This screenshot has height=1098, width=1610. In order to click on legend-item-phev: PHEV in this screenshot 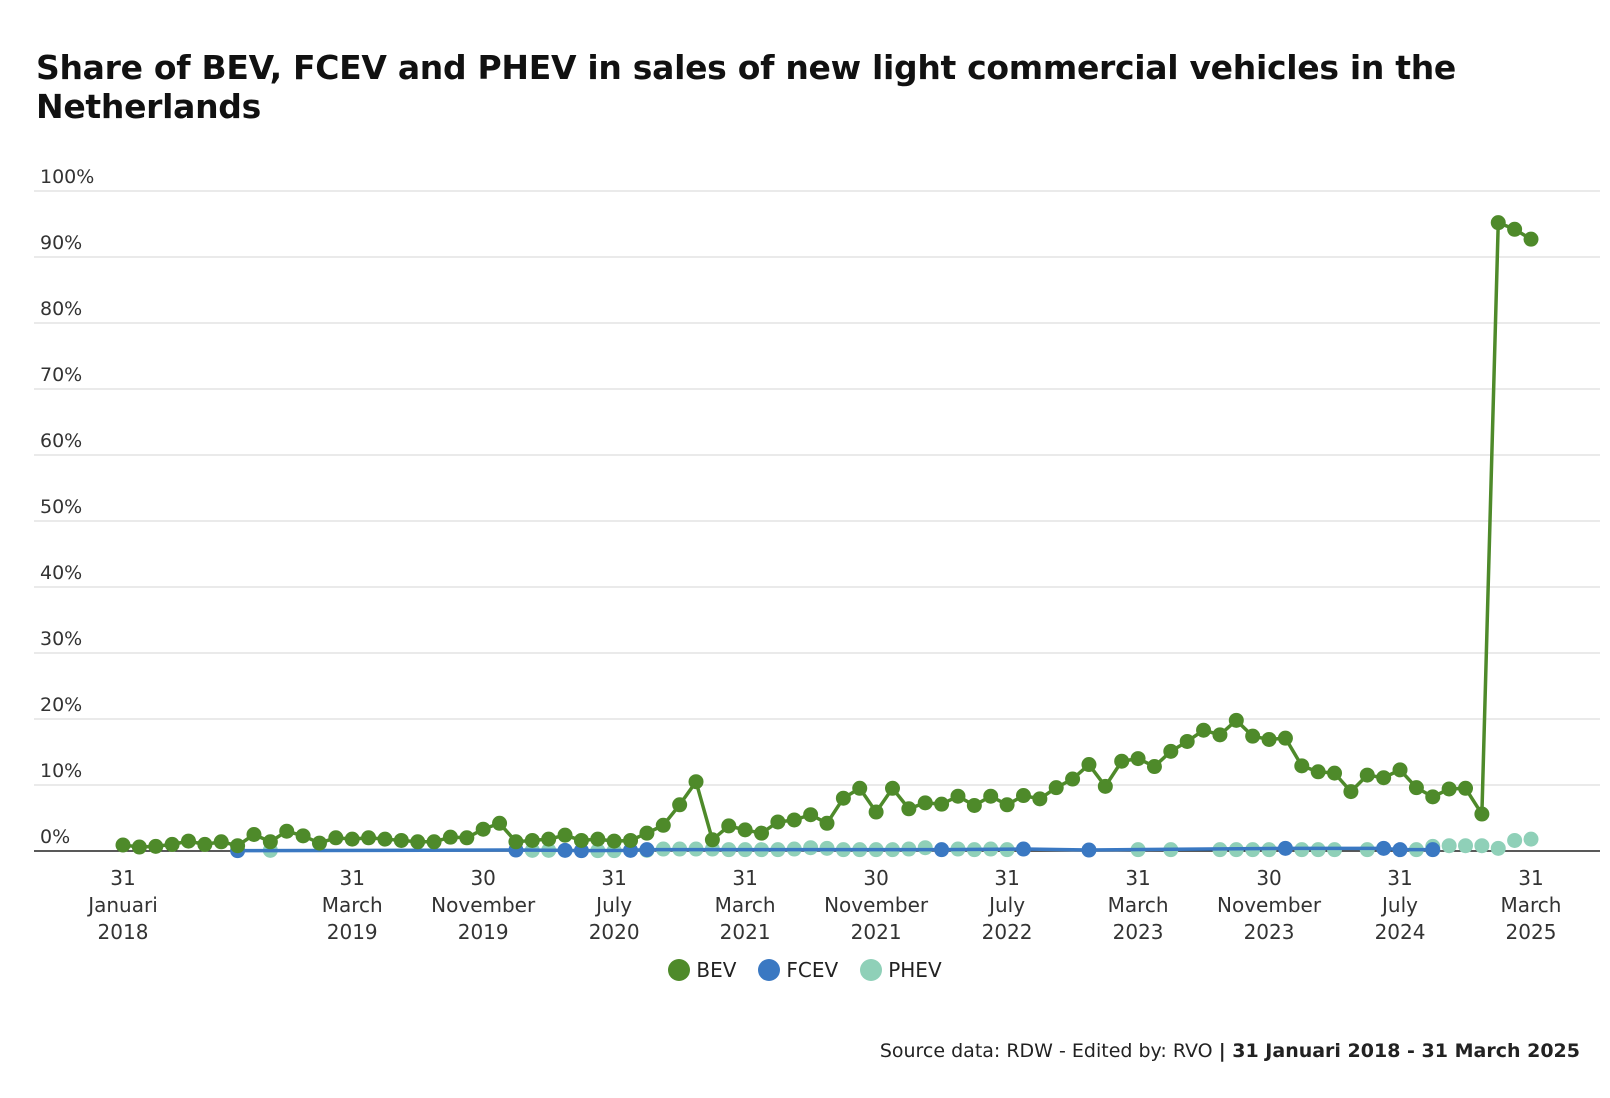, I will do `click(901, 970)`.